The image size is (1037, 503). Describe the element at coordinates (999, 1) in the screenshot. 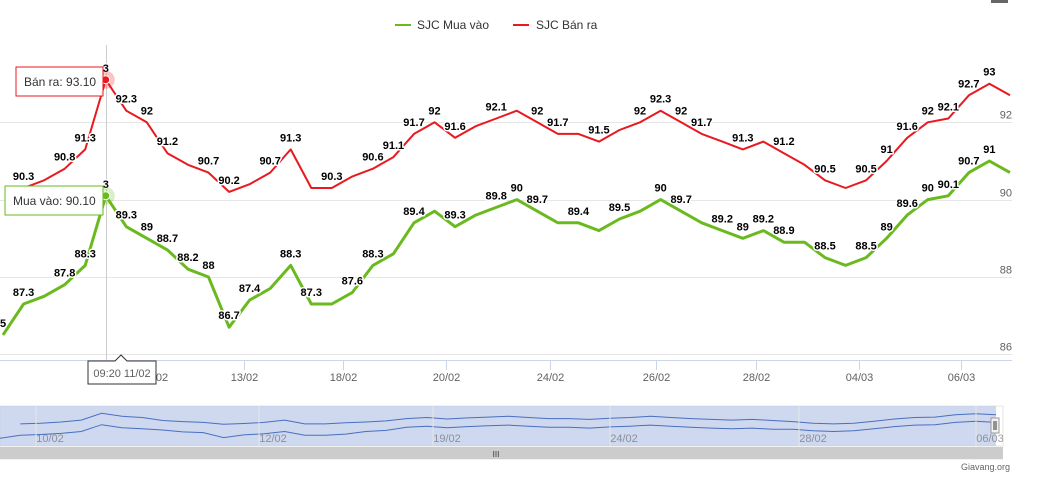

I see `hamburger-menu-icon` at that location.